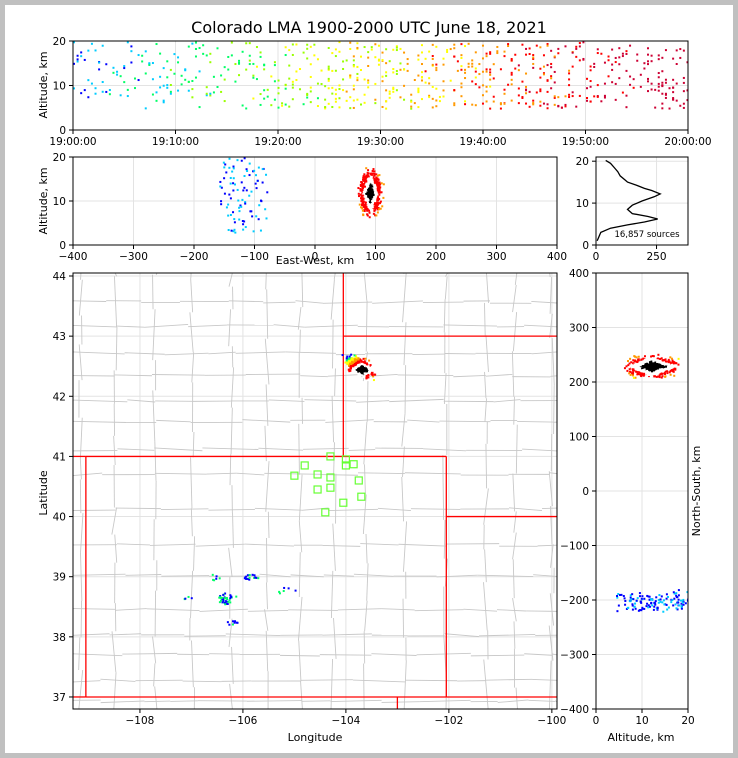 The width and height of the screenshot is (738, 758). Describe the element at coordinates (696, 491) in the screenshot. I see `north-south-ylabel: North-South, km` at that location.